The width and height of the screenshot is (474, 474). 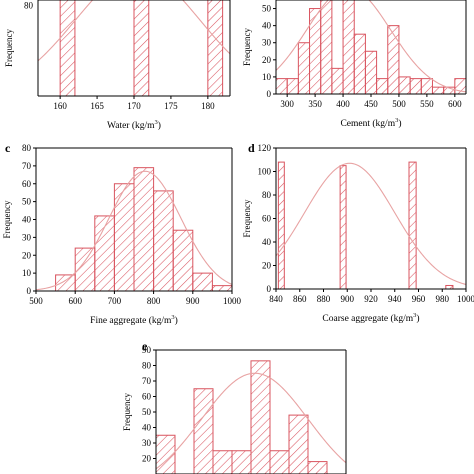 I want to click on x-tick-label: 800, so click(x=154, y=301).